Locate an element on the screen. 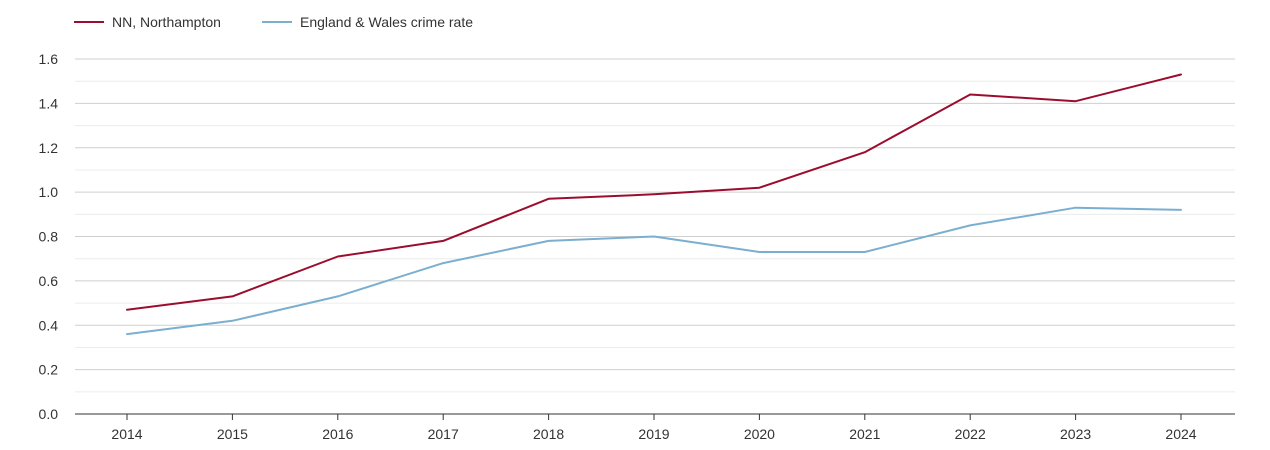 The height and width of the screenshot is (450, 1270). legend-item-england-wales: England & Wales crime rate is located at coordinates (367, 22).